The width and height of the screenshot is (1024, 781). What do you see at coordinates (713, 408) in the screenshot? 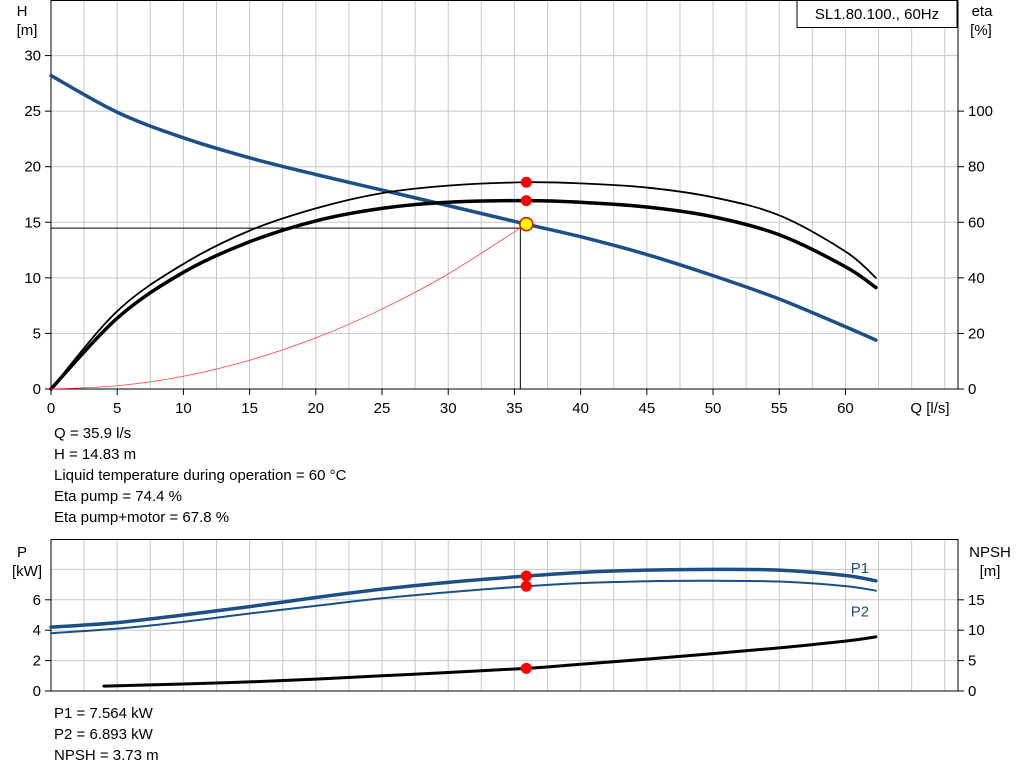
I see `x-tick-label: 50` at bounding box center [713, 408].